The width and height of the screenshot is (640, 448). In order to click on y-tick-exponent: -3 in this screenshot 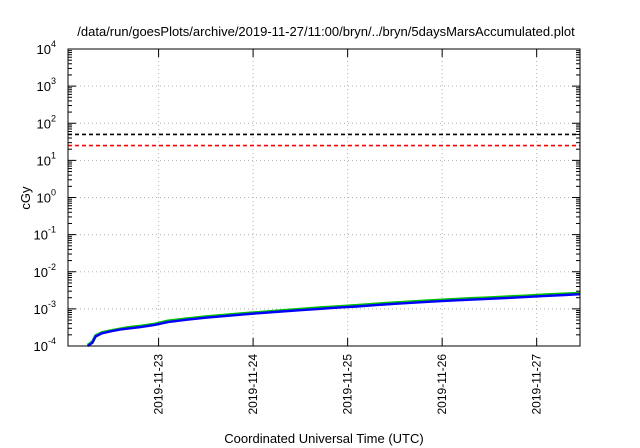, I will do `click(52, 304)`.